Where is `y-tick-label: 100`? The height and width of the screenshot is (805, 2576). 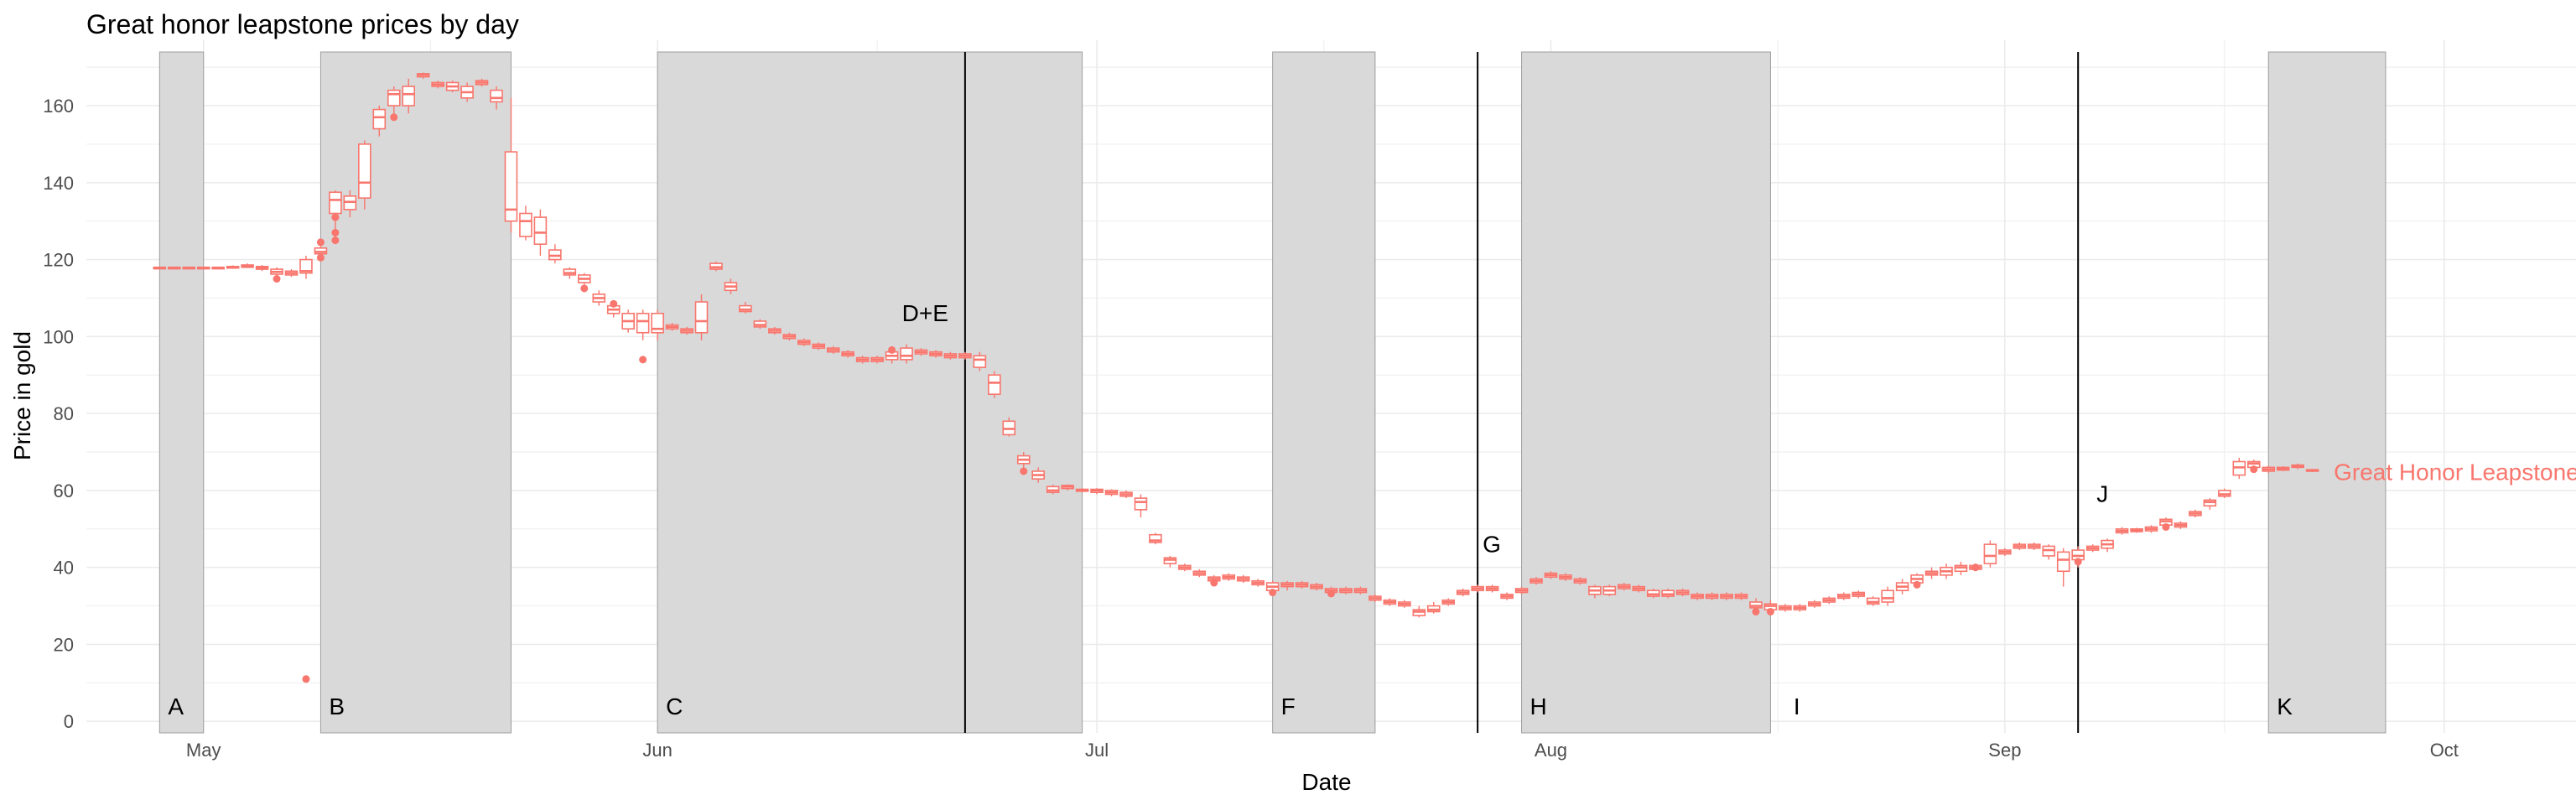 y-tick-label: 100 is located at coordinates (59, 336).